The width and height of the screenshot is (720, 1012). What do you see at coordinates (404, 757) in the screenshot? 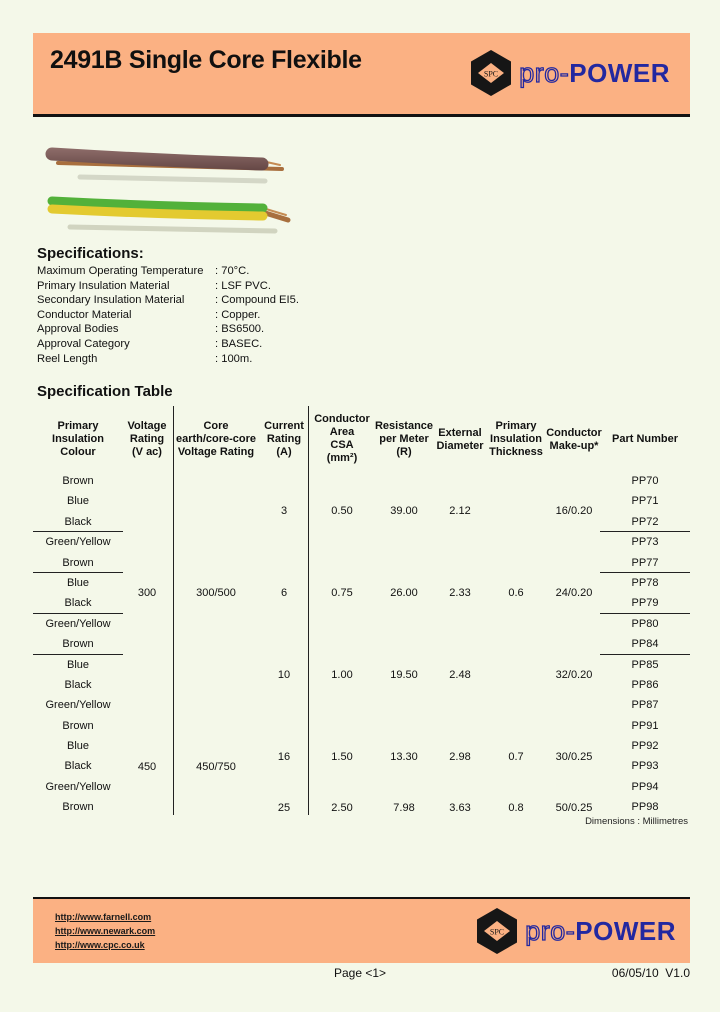
I see `cell-resistance: 13.30` at bounding box center [404, 757].